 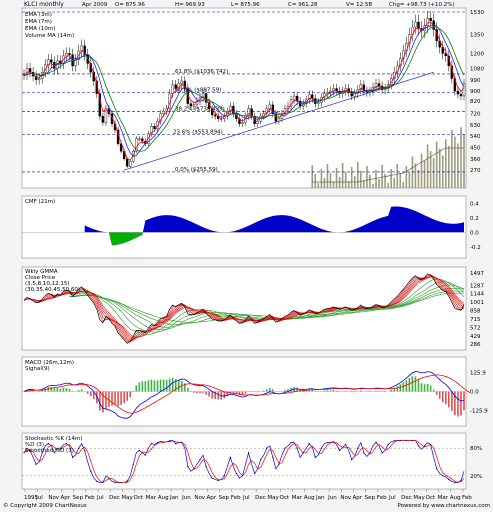 I want to click on x-axis-label: Dec, so click(x=114, y=498).